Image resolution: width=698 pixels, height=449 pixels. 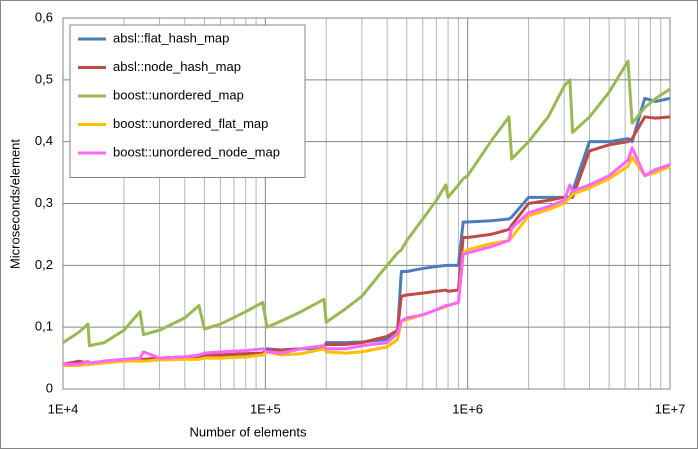 I want to click on legend-label: absl::node_hash_map, so click(x=177, y=66).